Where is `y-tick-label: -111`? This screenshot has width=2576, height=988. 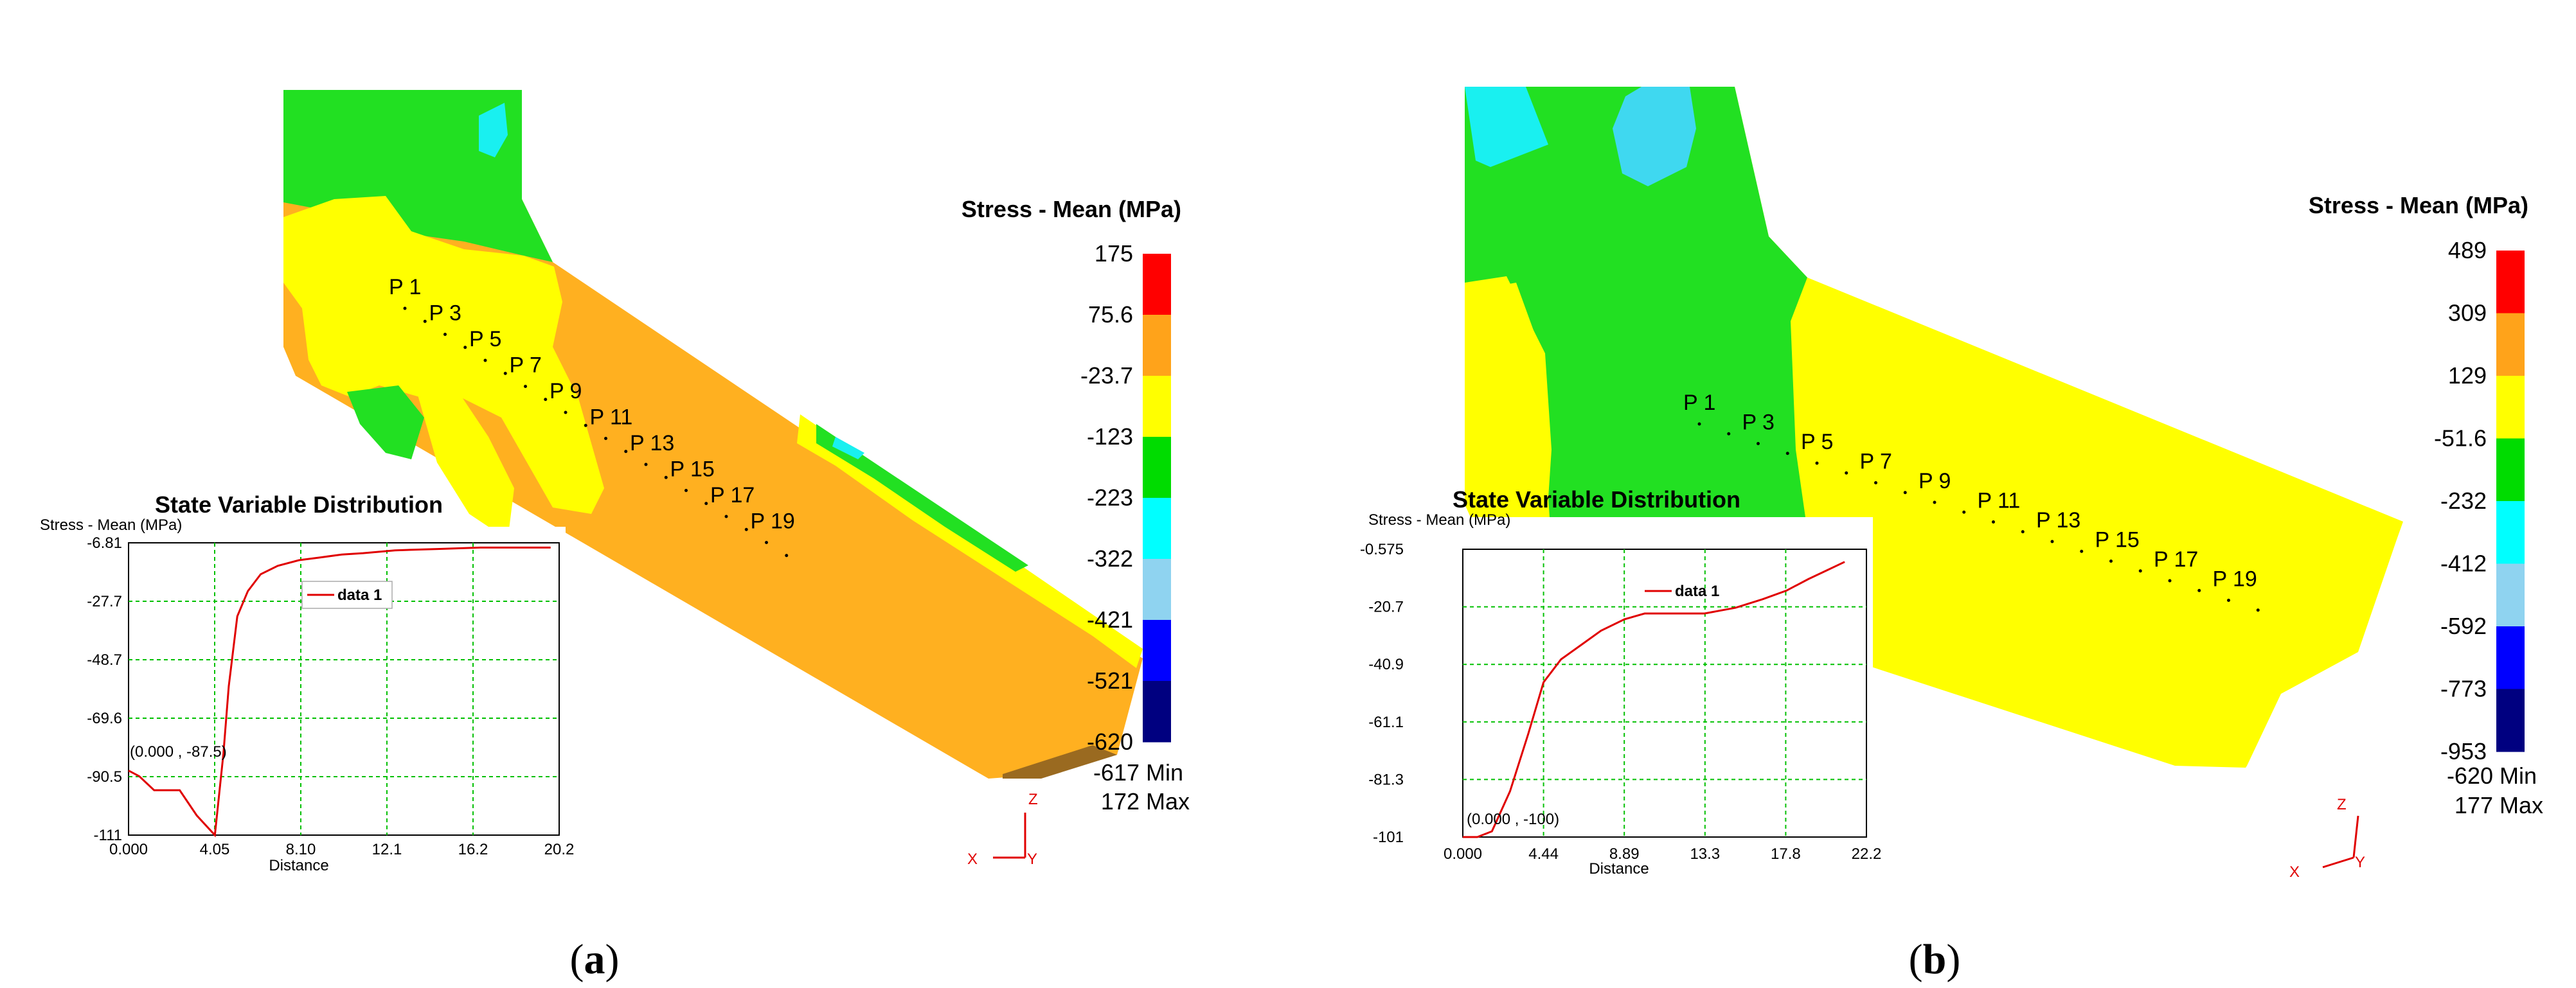
y-tick-label: -111 is located at coordinates (108, 835).